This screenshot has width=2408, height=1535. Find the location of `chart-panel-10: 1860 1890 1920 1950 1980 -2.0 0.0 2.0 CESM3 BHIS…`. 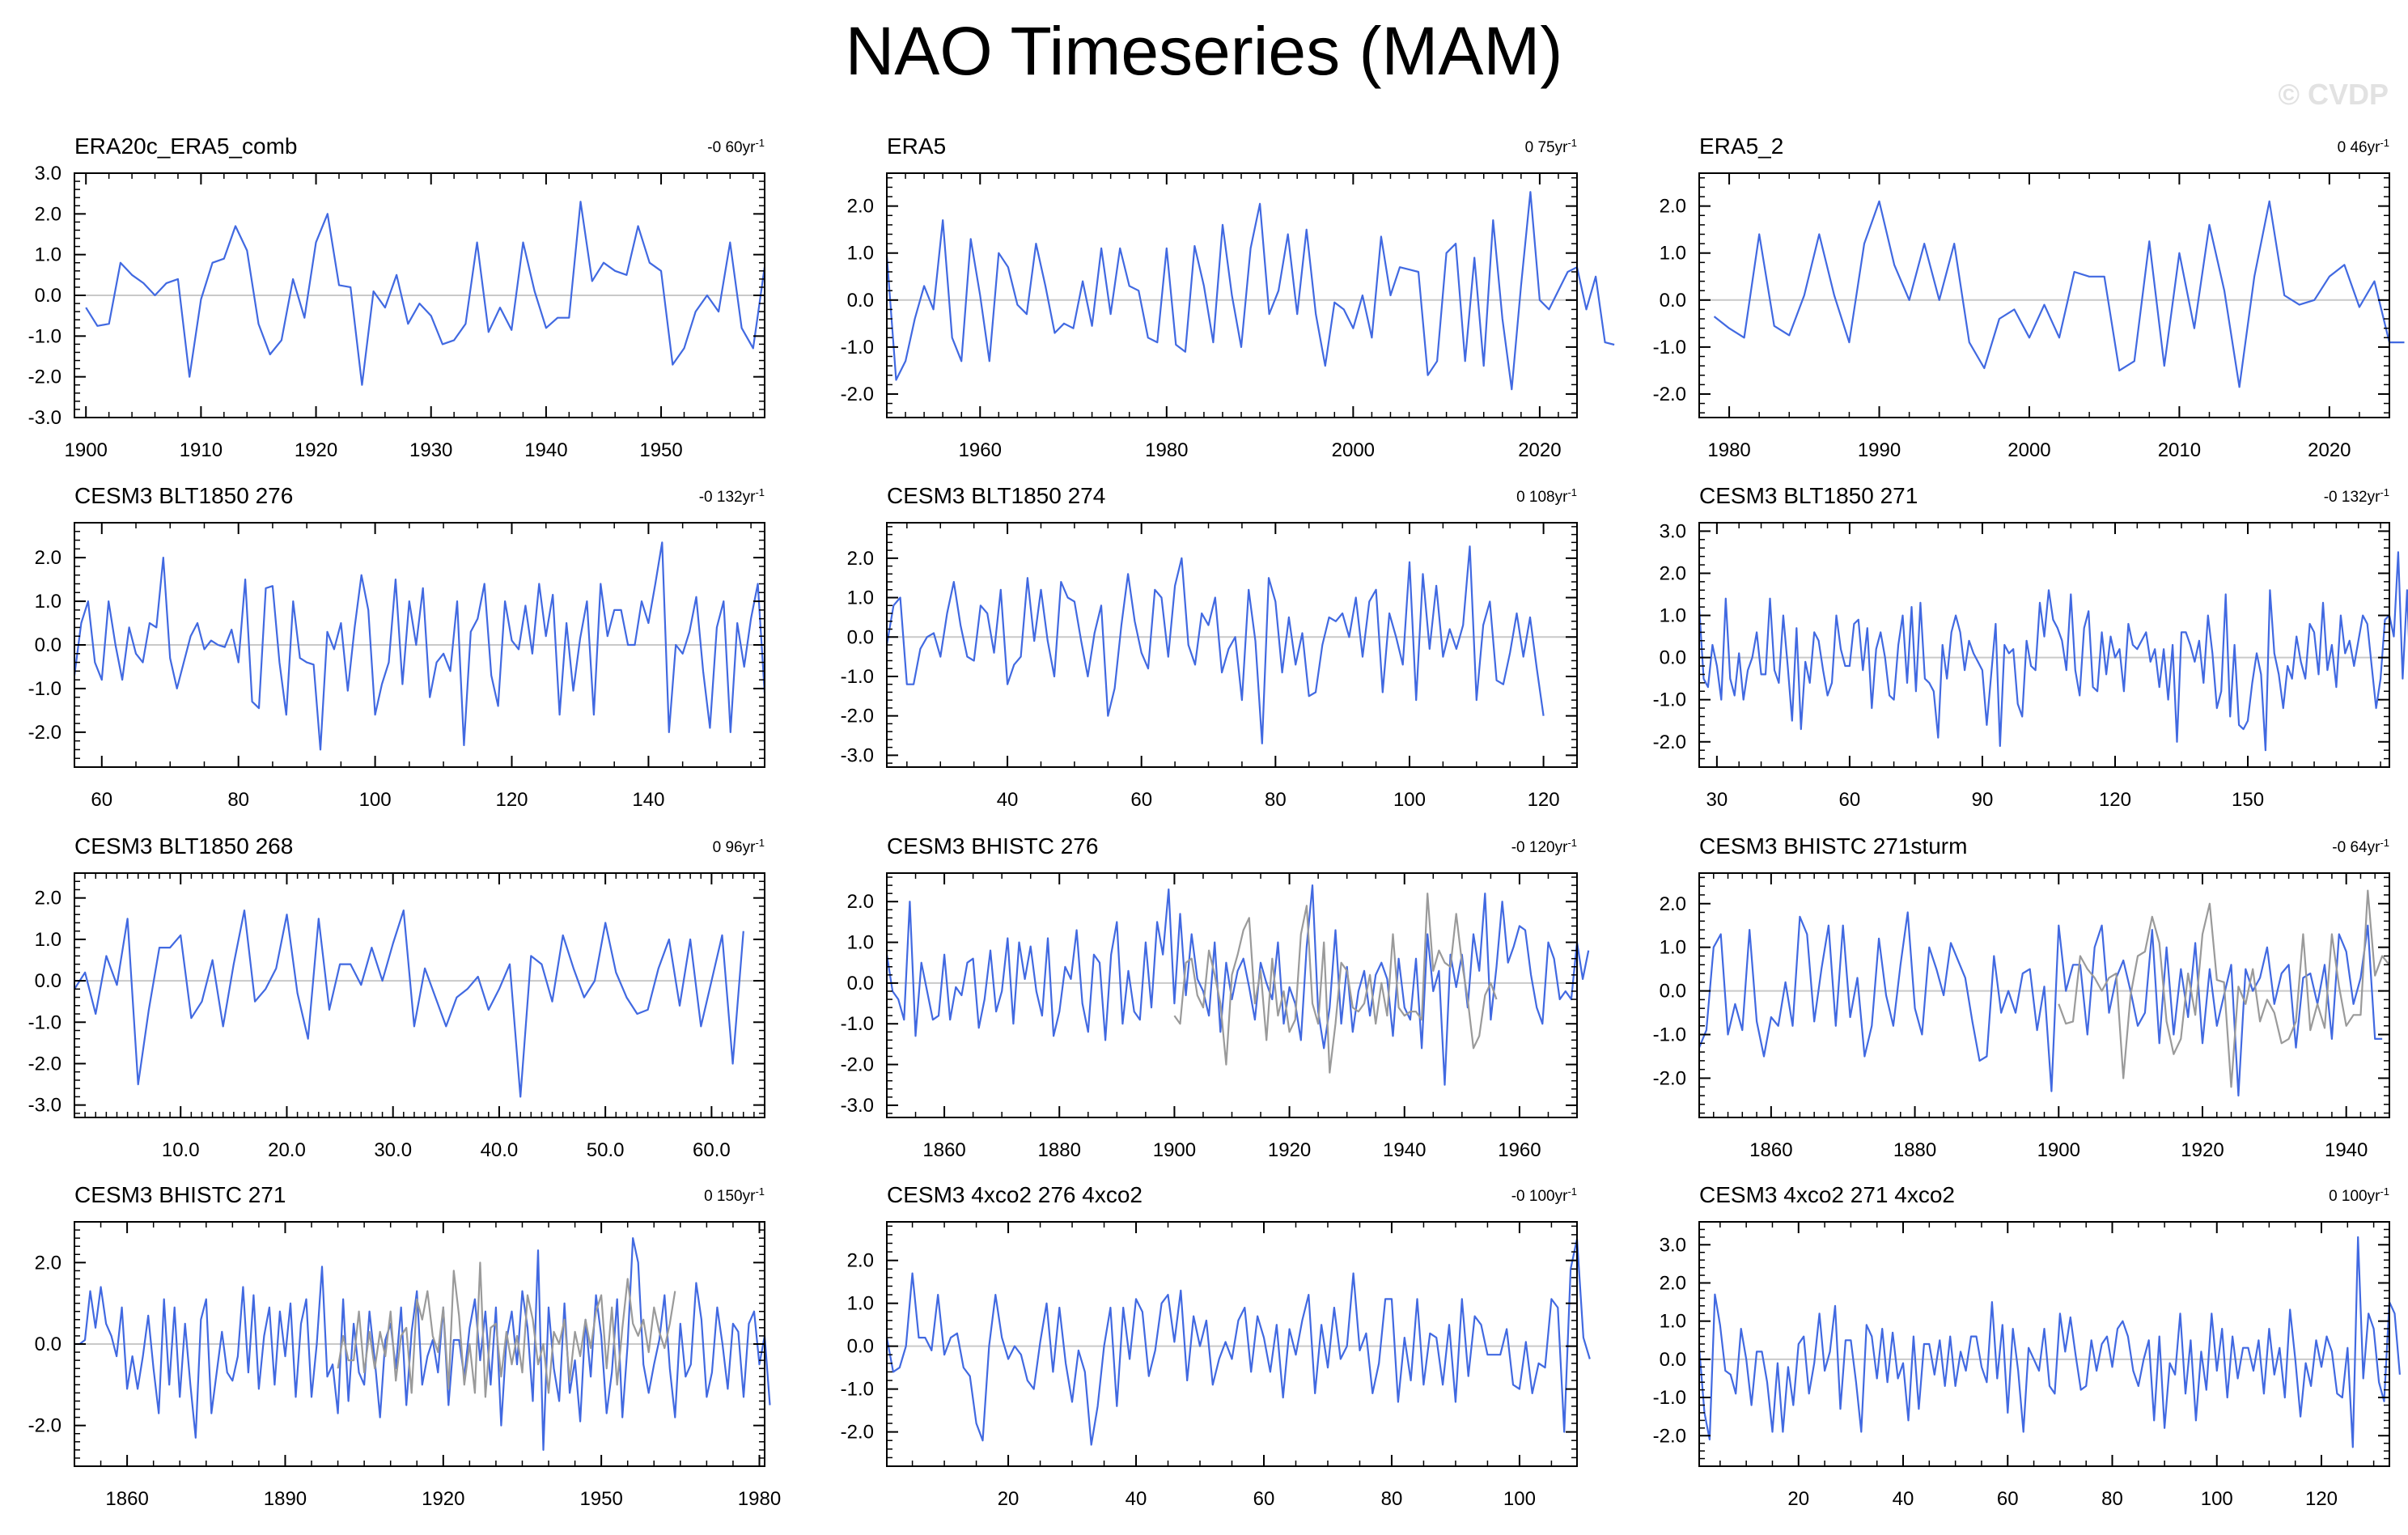

chart-panel-10: 1860 1890 1920 1950 1980 -2.0 0.0 2.0 CESM3 BHIS… is located at coordinates (405, 1346).